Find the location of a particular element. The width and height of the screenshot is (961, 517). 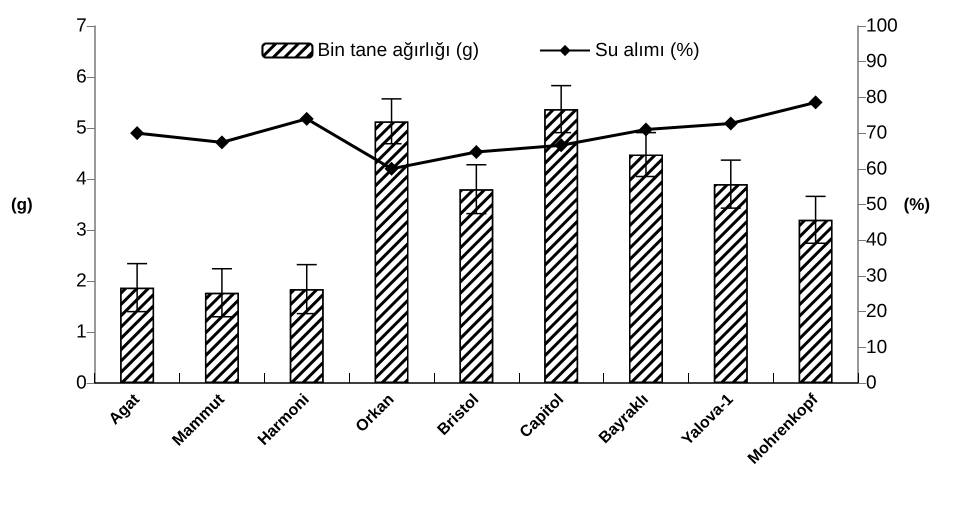

y2-tick-label: 100 is located at coordinates (882, 26).